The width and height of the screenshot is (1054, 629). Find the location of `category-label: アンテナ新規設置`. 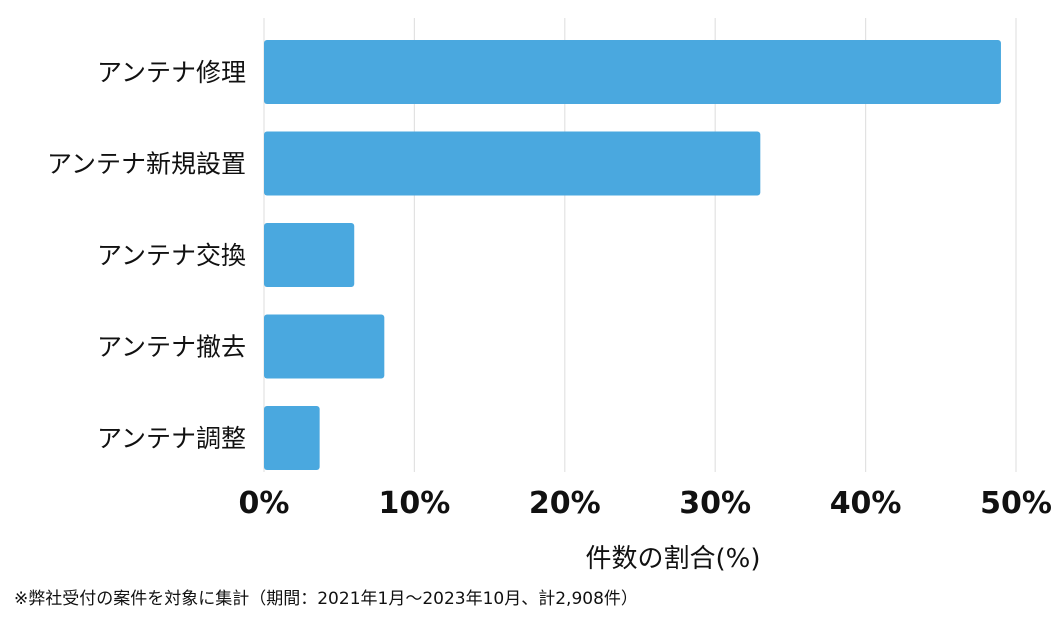

category-label: アンテナ新規設置 is located at coordinates (146, 164).